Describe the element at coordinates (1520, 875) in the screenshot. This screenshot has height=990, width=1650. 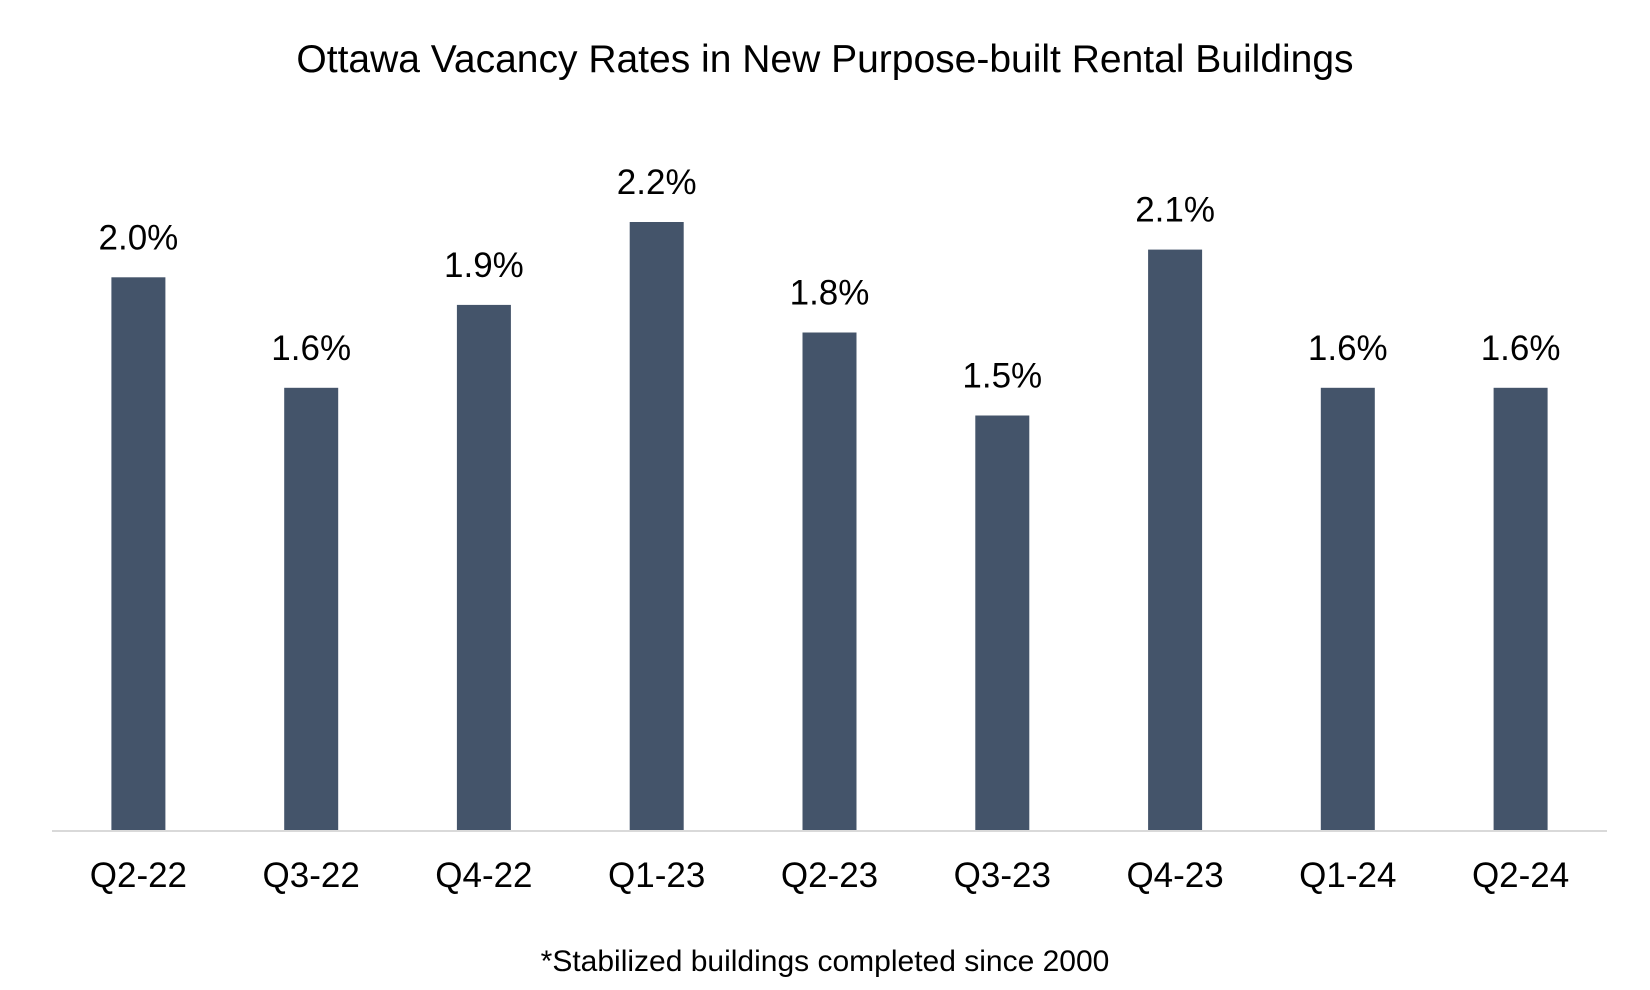
I see `x-tick-label-q2-24: Q2-24` at that location.